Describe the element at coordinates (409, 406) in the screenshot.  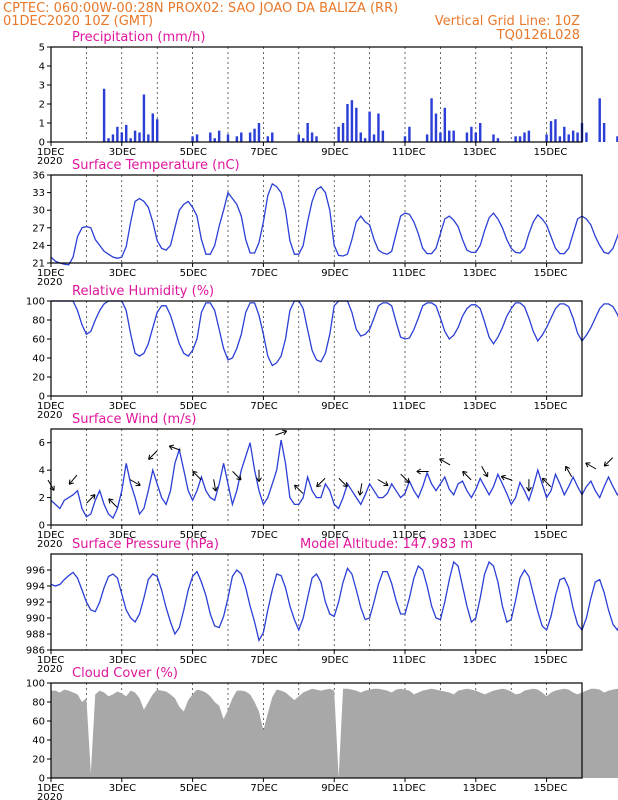
I see `rh-xtick-label: 11DEC` at that location.